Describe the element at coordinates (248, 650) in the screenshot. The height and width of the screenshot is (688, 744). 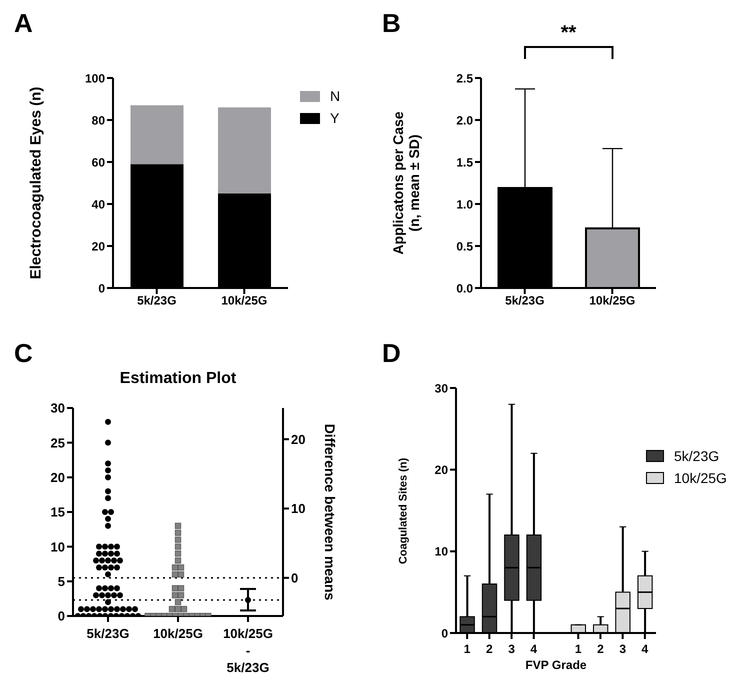
I see `x-tick-label: 10k/25G - 5k/23G` at that location.